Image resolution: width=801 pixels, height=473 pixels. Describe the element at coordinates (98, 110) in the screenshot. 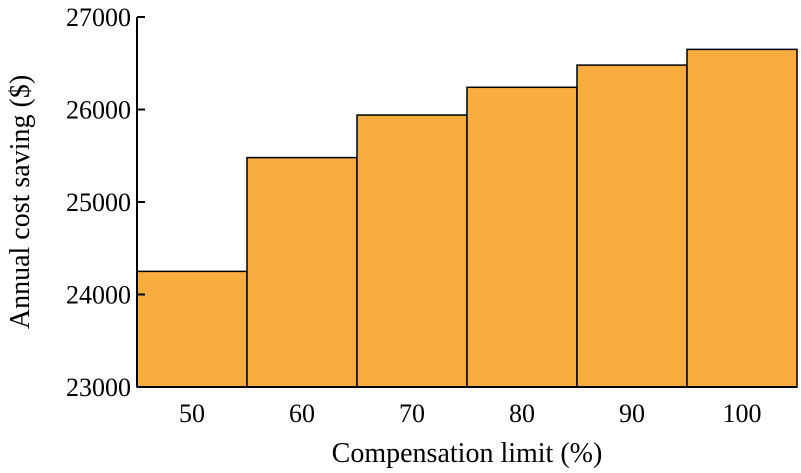

I see `y-tick-label: 26000` at that location.